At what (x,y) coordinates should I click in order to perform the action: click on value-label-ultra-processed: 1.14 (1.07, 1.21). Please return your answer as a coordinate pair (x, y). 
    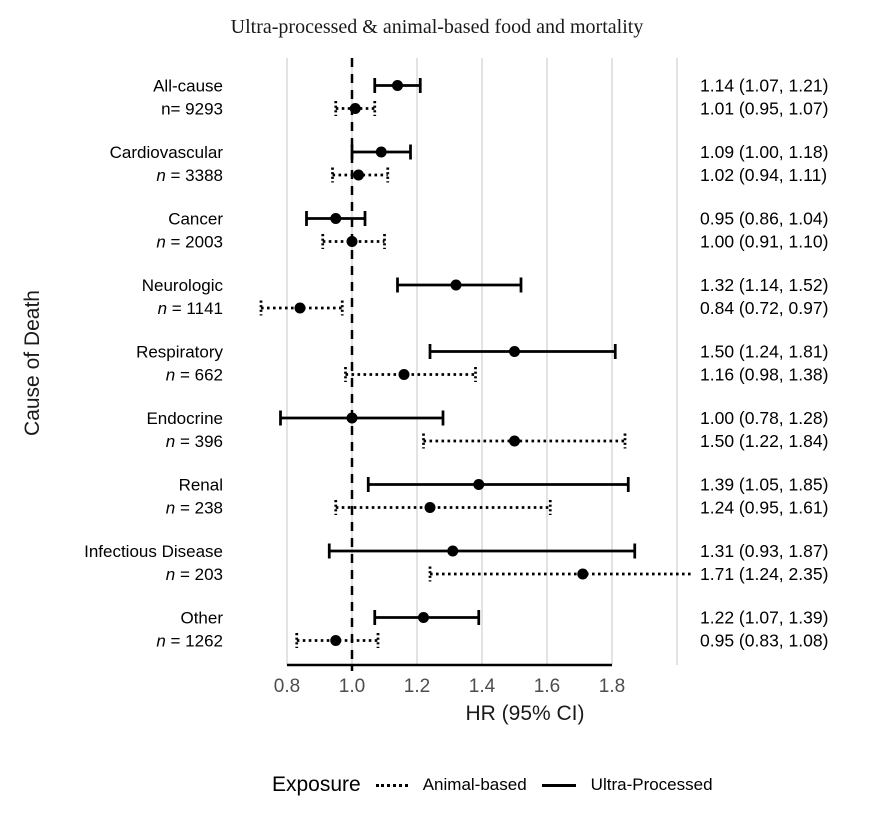
    Looking at the image, I should click on (764, 86).